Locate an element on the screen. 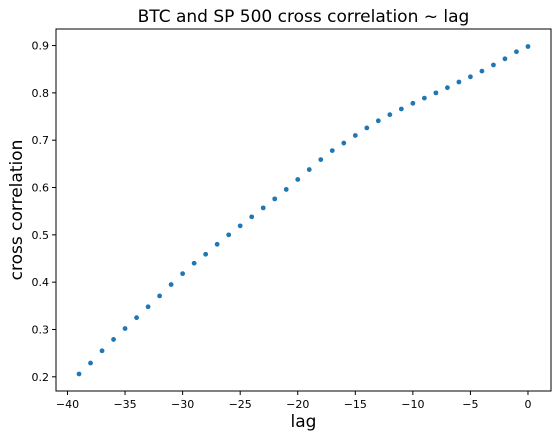  y-tick-label: 0.4 is located at coordinates (41, 282).